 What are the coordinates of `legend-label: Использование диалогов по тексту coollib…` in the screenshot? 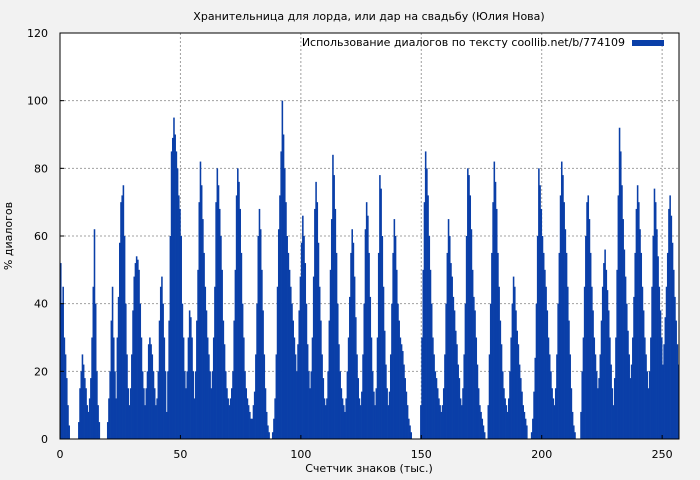 It's located at (463, 42).